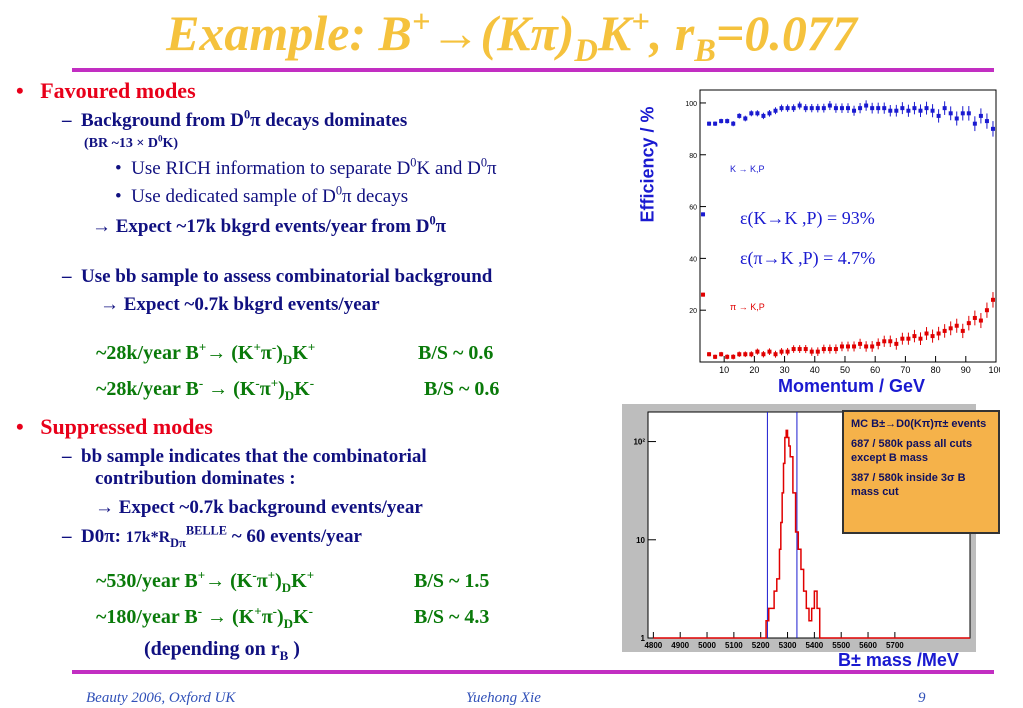 Image resolution: width=1023 pixels, height=708 pixels. Describe the element at coordinates (693, 208) in the screenshot. I see `eff-ytick-label-2: 60` at that location.